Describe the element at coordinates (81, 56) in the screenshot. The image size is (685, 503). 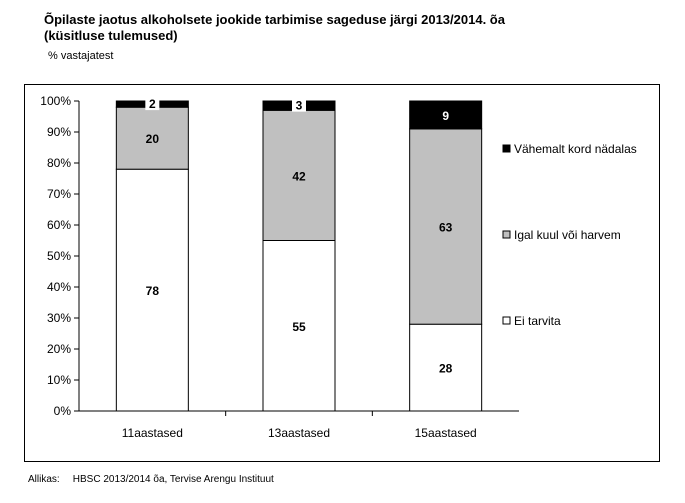
I see `unit-label: % vastajatest` at that location.